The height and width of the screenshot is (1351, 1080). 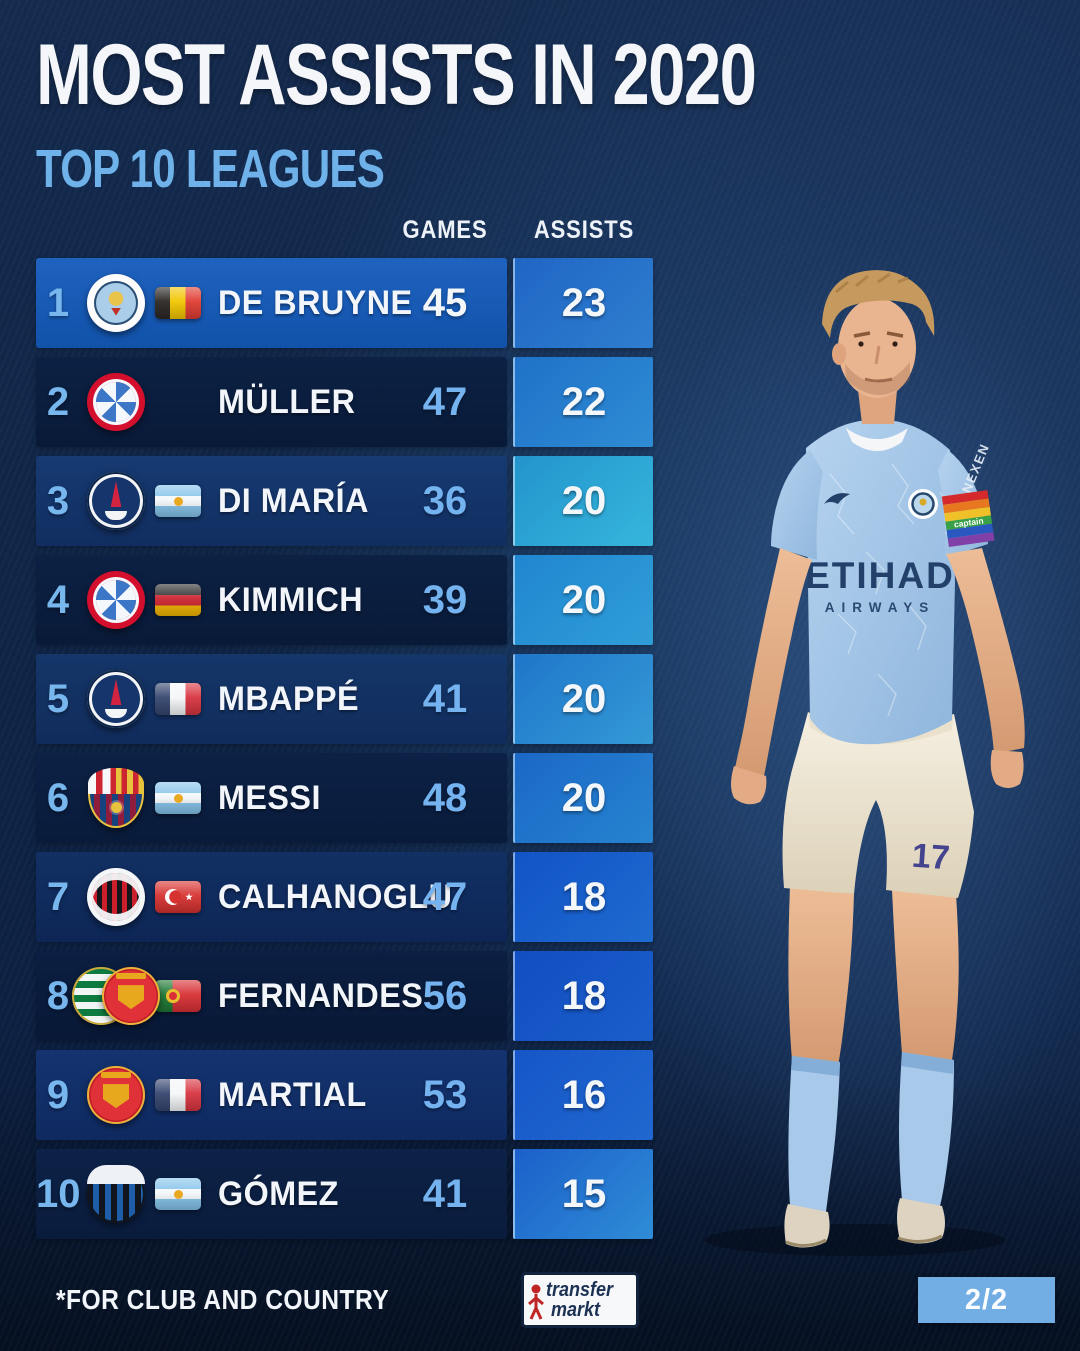 What do you see at coordinates (877, 439) in the screenshot?
I see `jersey-collar` at bounding box center [877, 439].